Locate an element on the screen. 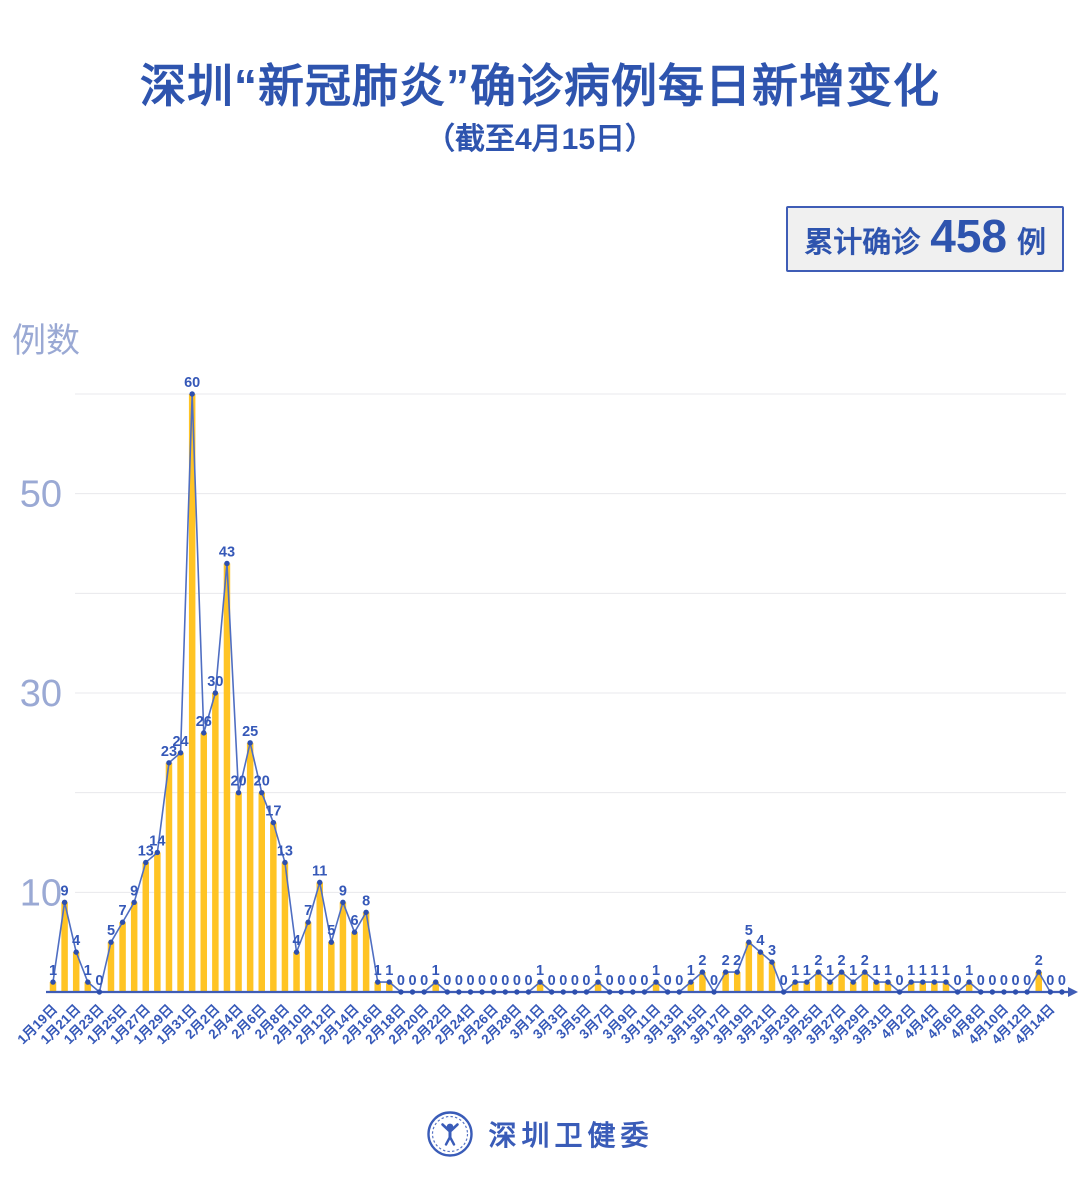  footer-brand: 深圳卫健委 is located at coordinates (540, 1134).